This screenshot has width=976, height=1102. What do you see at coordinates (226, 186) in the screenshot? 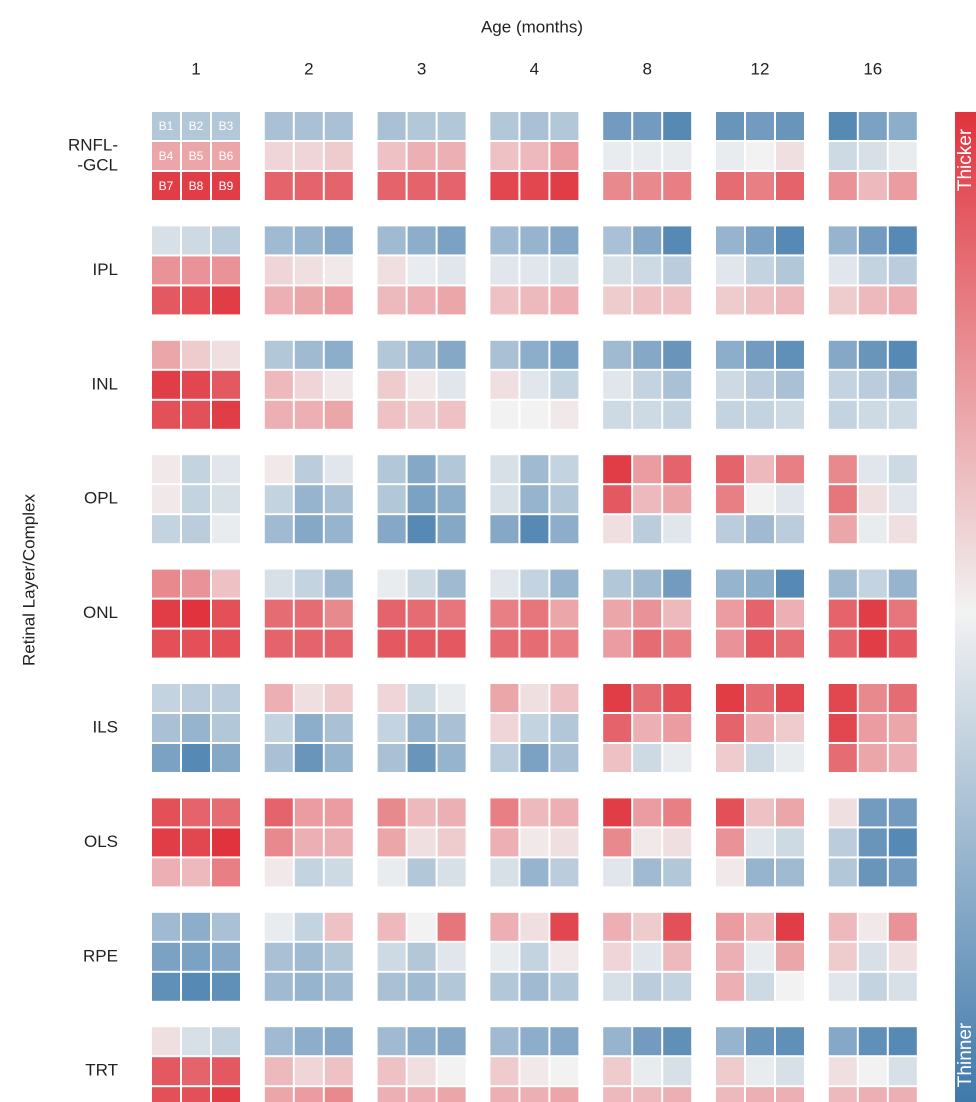
I see `cell-label: B9` at bounding box center [226, 186].